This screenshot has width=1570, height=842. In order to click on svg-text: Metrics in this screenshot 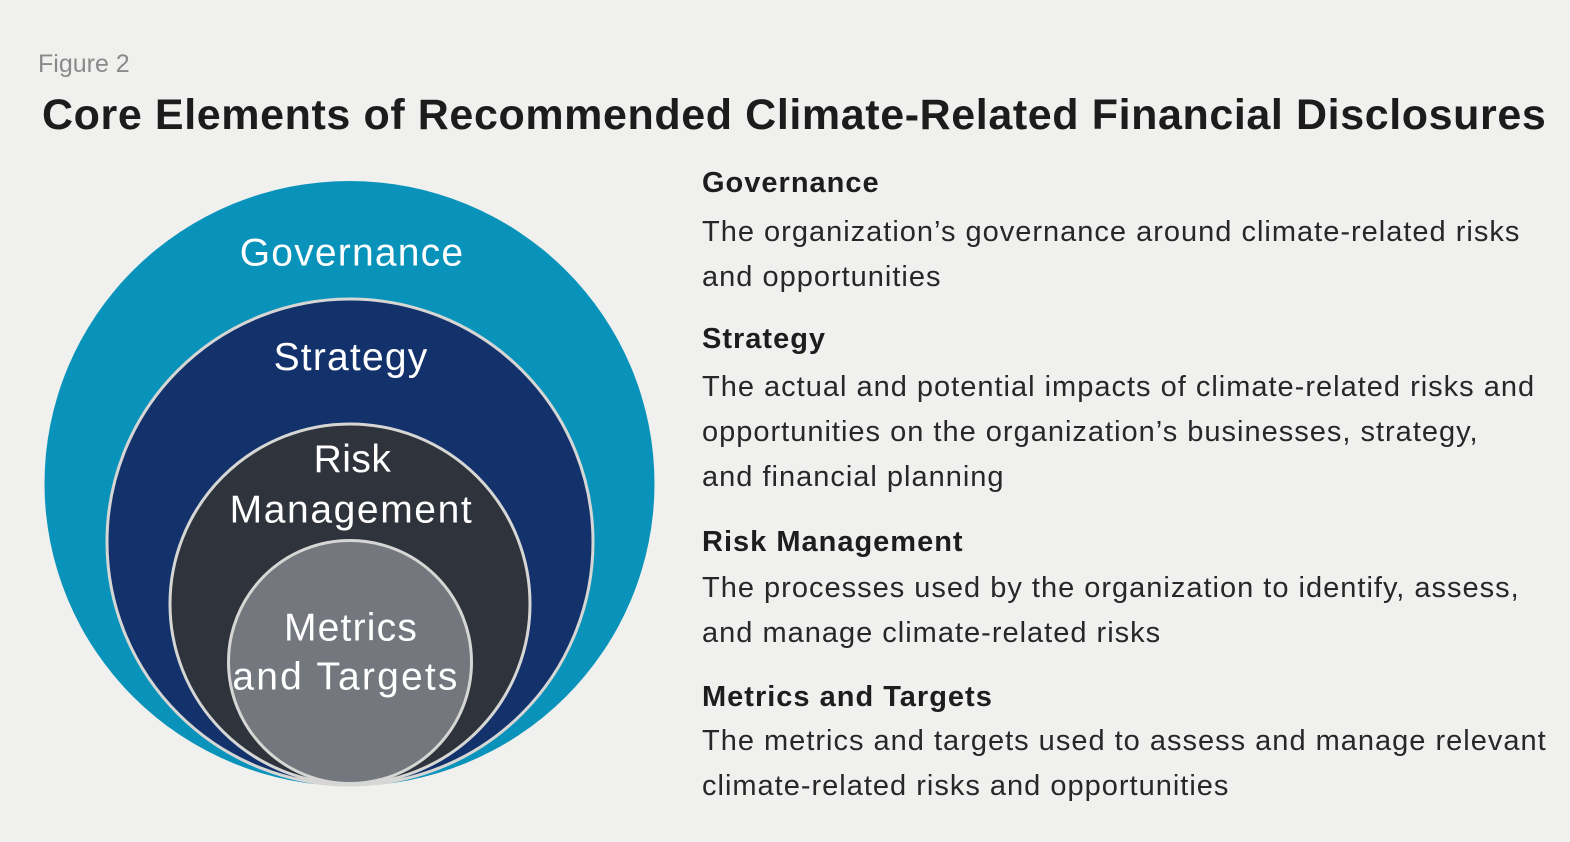, I will do `click(351, 628)`.